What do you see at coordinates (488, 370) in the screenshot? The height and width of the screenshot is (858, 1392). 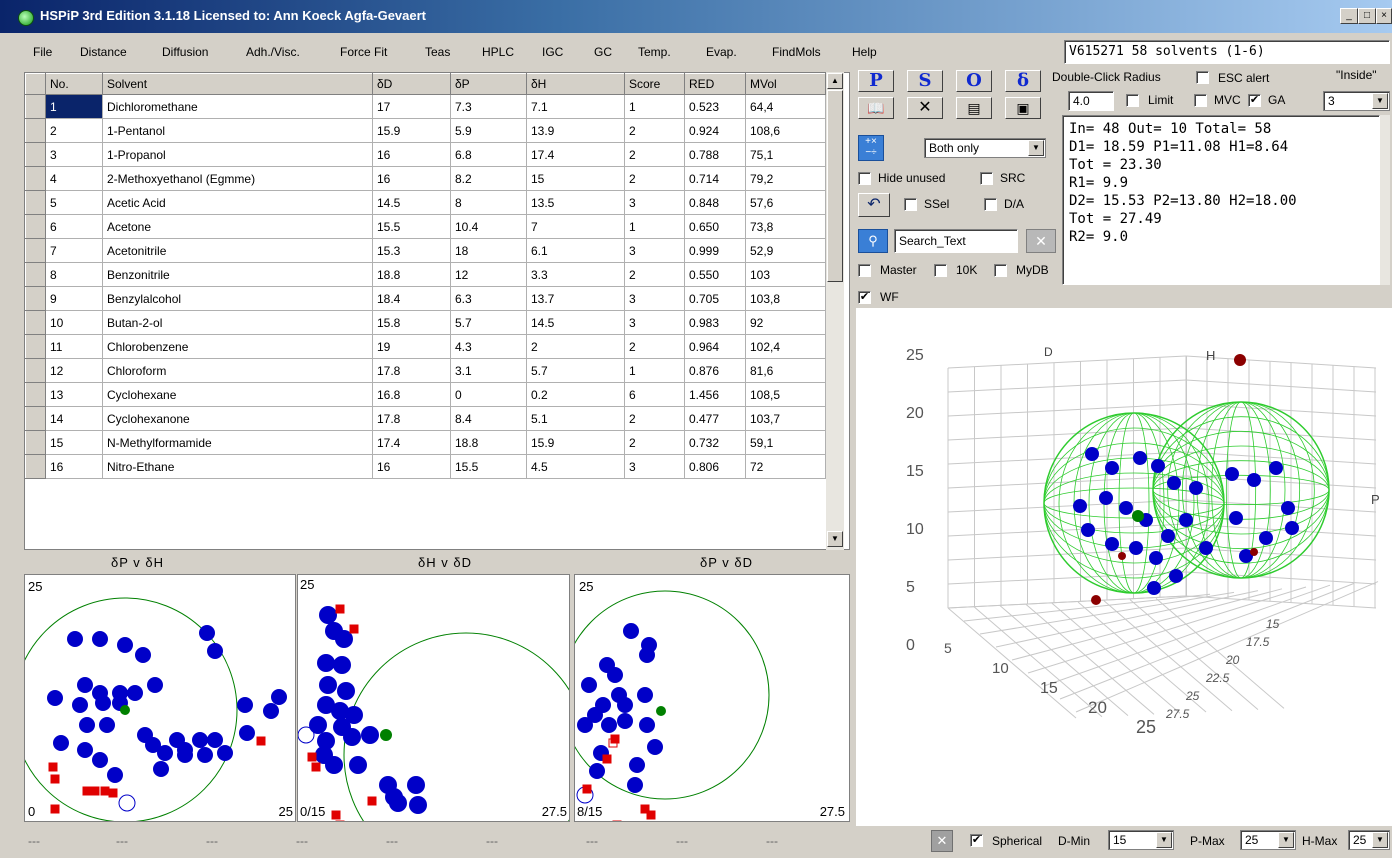 I see `cell-dp: 3.1` at bounding box center [488, 370].